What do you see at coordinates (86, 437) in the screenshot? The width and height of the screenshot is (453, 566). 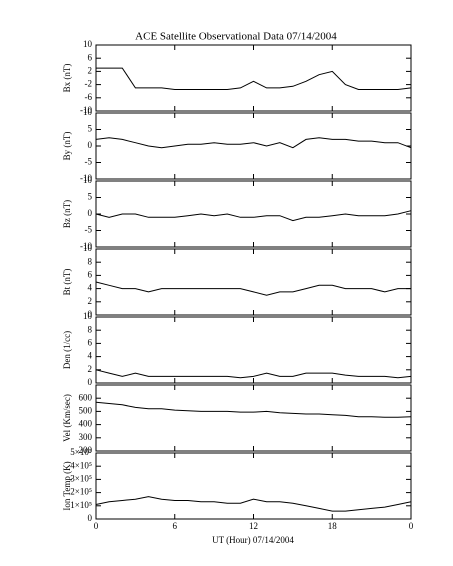 I see `y-tick-label: 300` at bounding box center [86, 437].